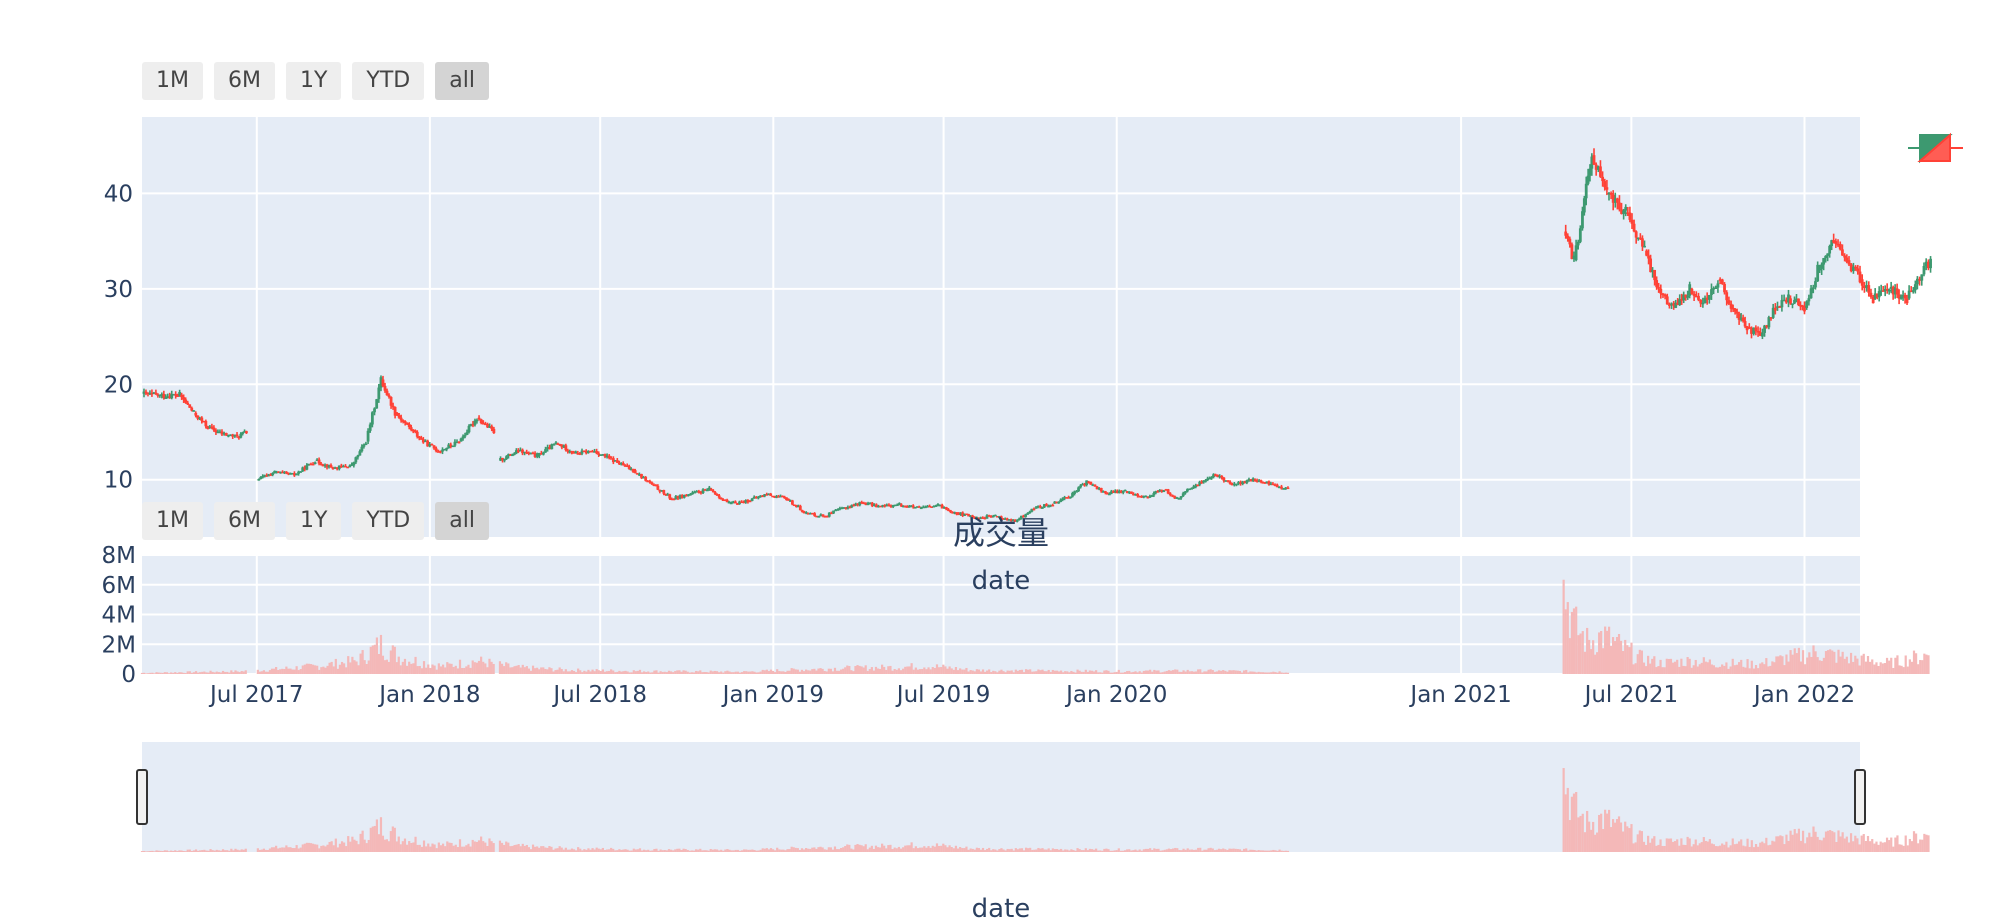 The height and width of the screenshot is (922, 2000). Describe the element at coordinates (1035, 626) in the screenshot. I see `volume-bar-series` at that location.